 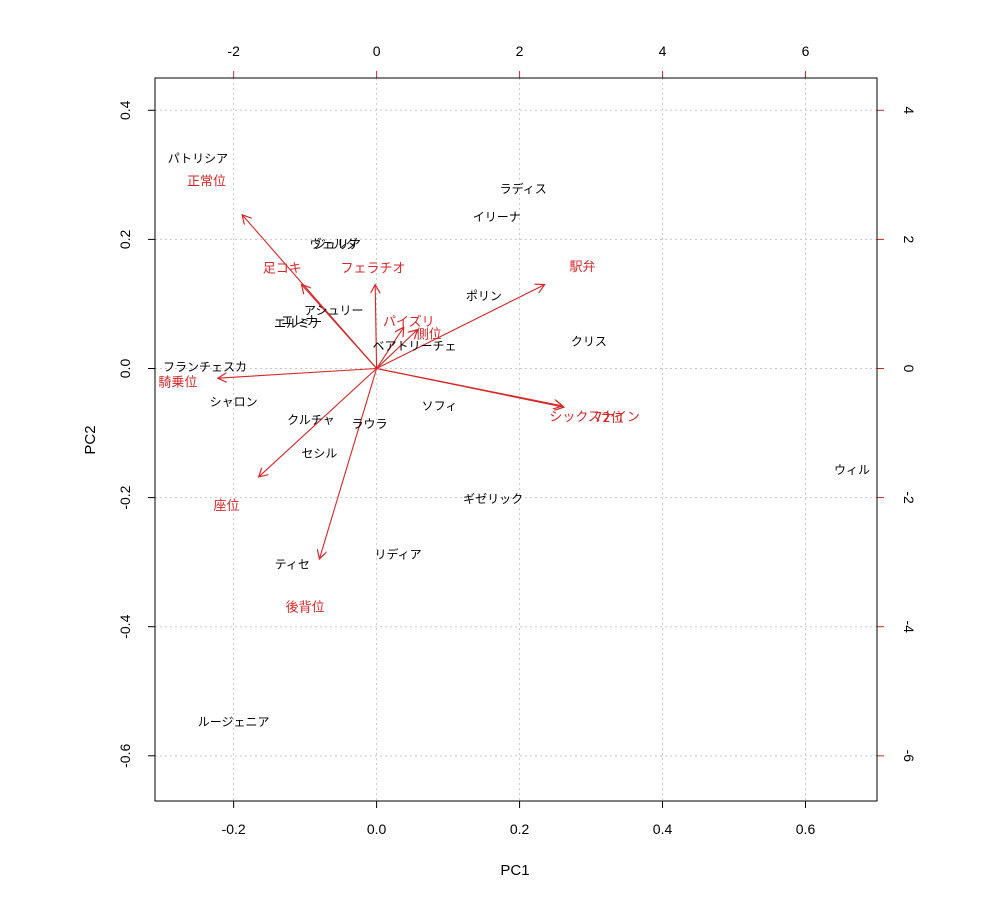 I want to click on variable-arrows, so click(x=391, y=387).